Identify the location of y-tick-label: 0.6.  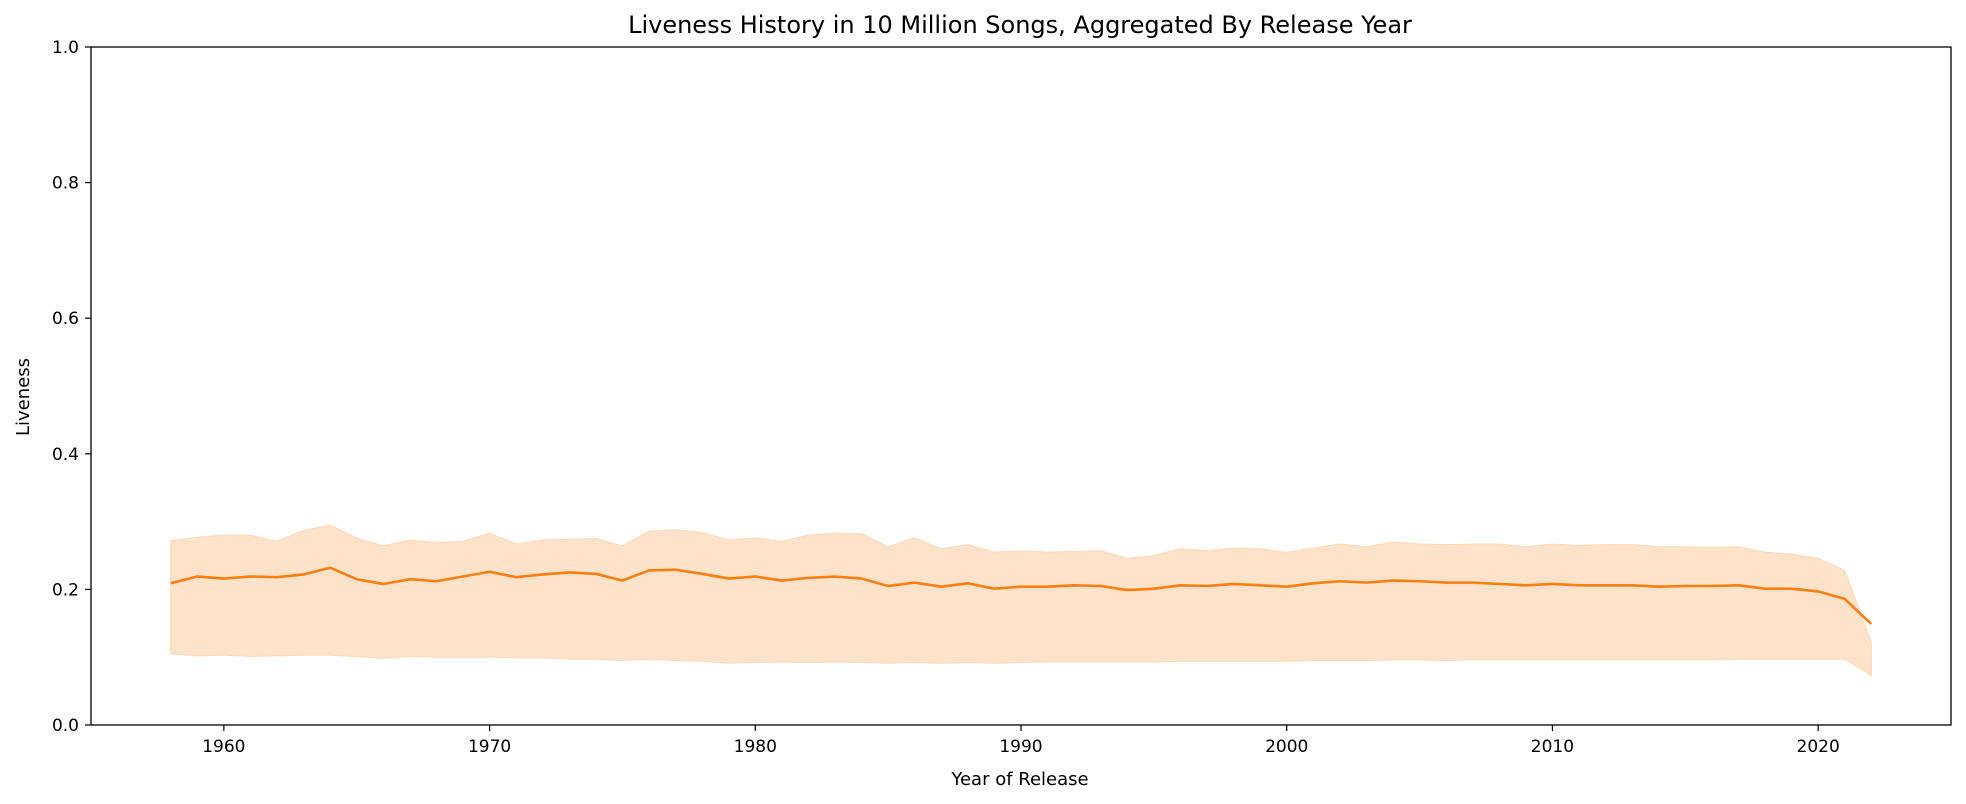
(65, 319).